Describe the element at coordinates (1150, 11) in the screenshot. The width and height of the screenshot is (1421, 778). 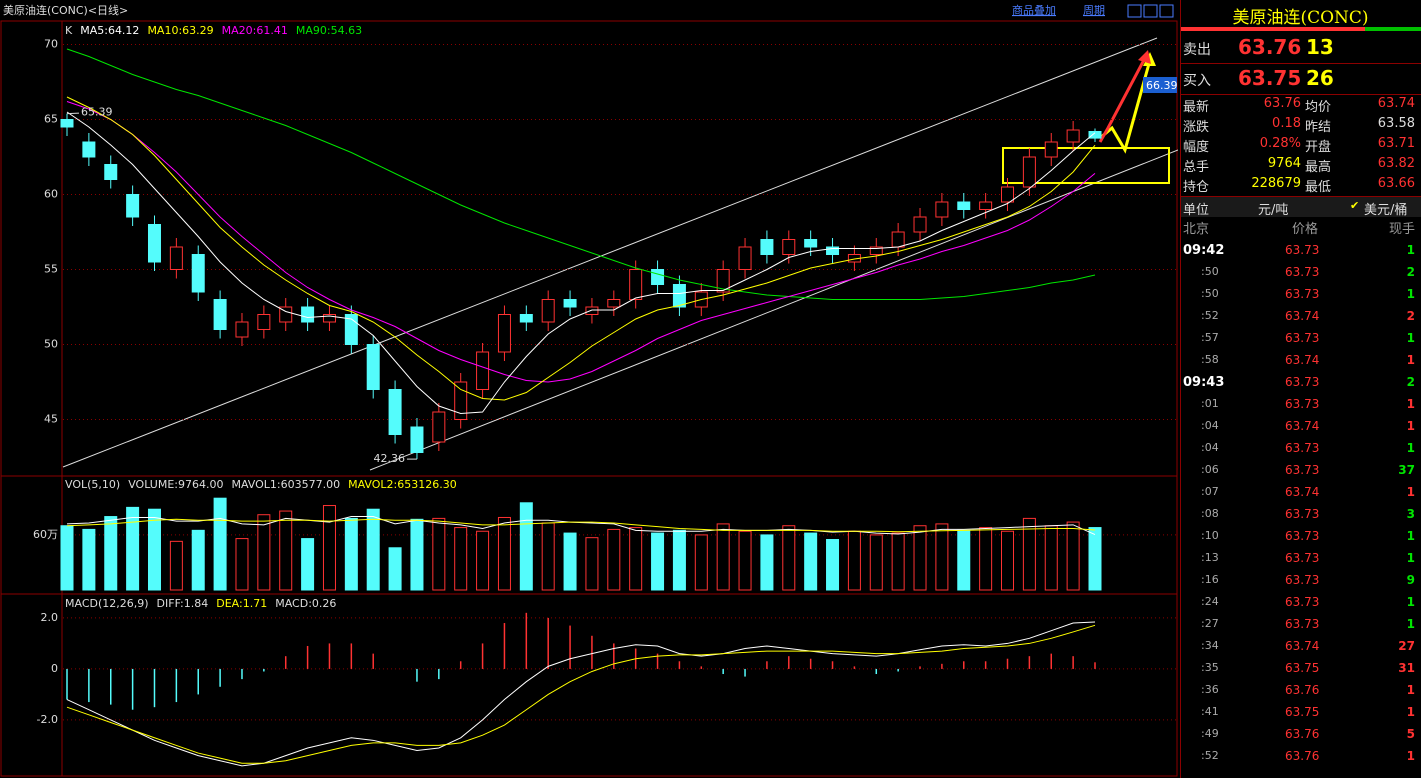
I see `nav-right` at that location.